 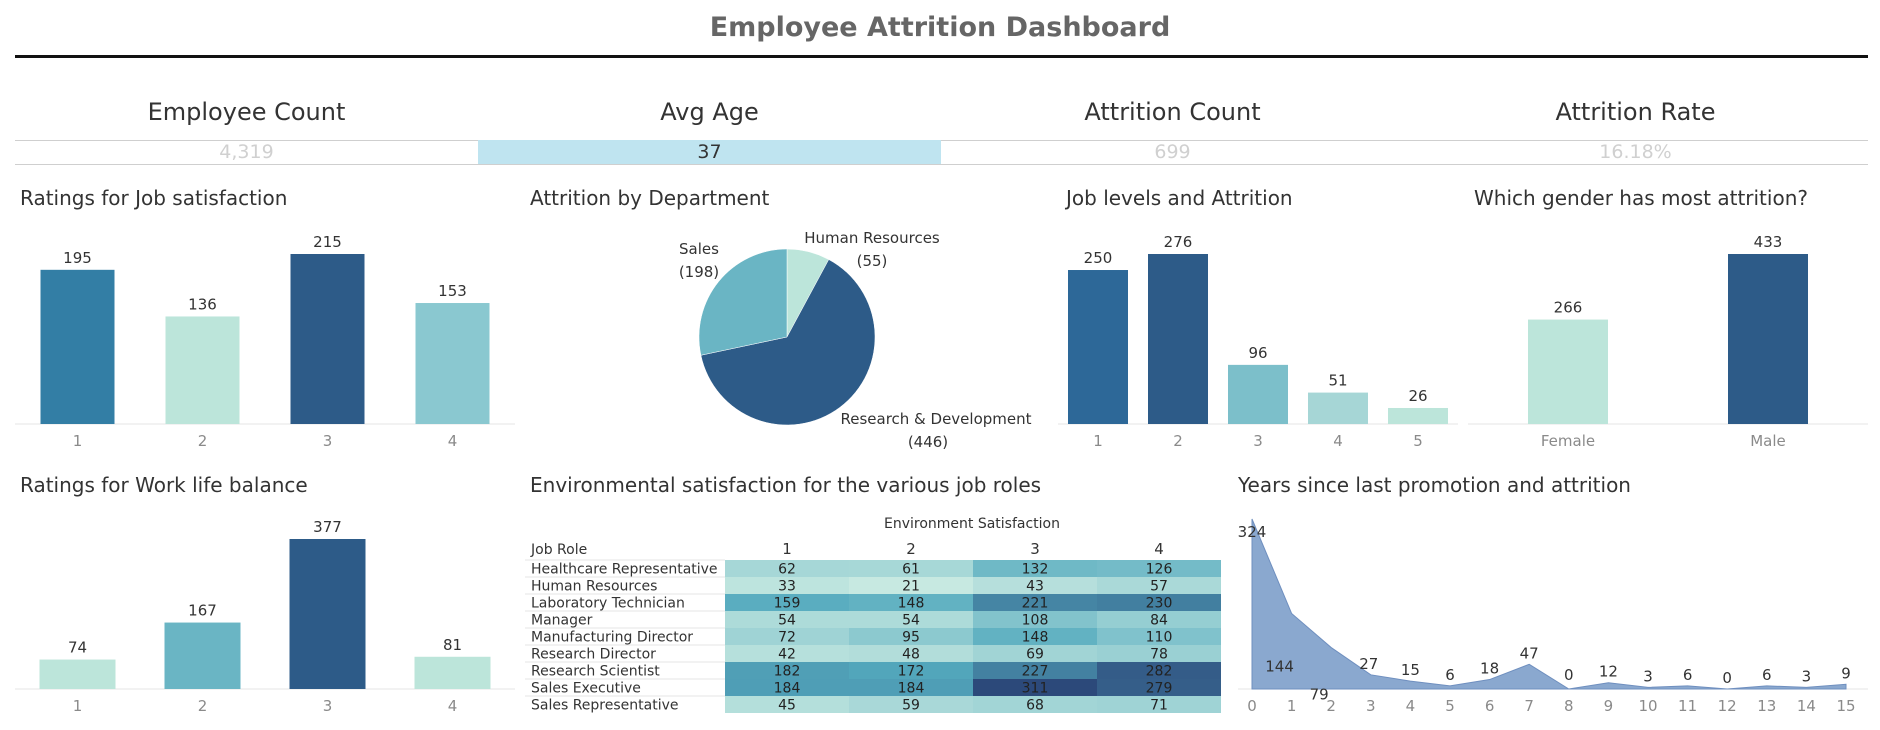 I want to click on work-life-balance-tick-label-1: 1, so click(x=78, y=706).